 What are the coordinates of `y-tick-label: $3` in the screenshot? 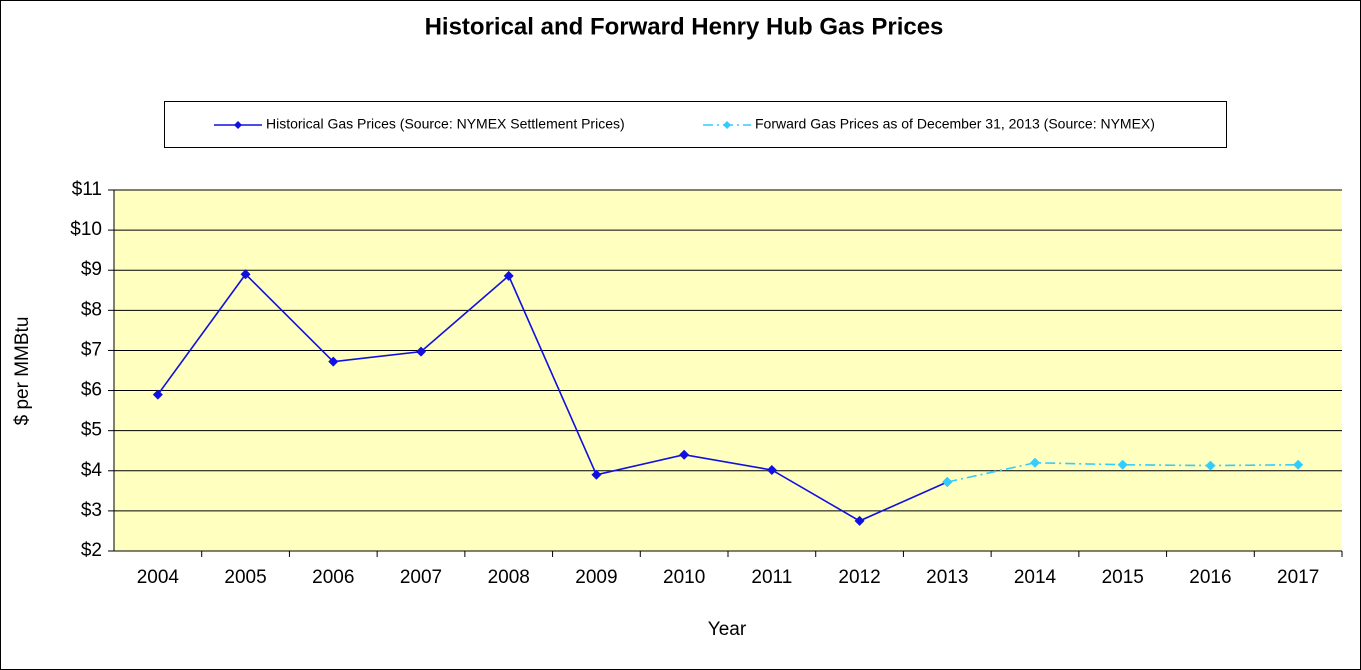 It's located at (91, 510).